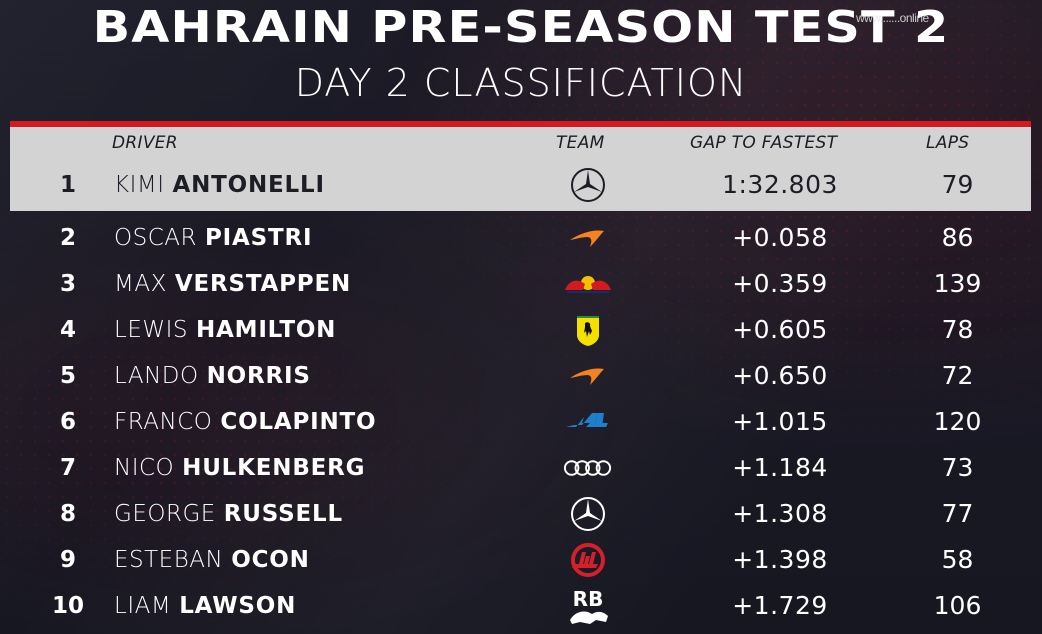  Describe the element at coordinates (957, 237) in the screenshot. I see `laps: 86` at that location.